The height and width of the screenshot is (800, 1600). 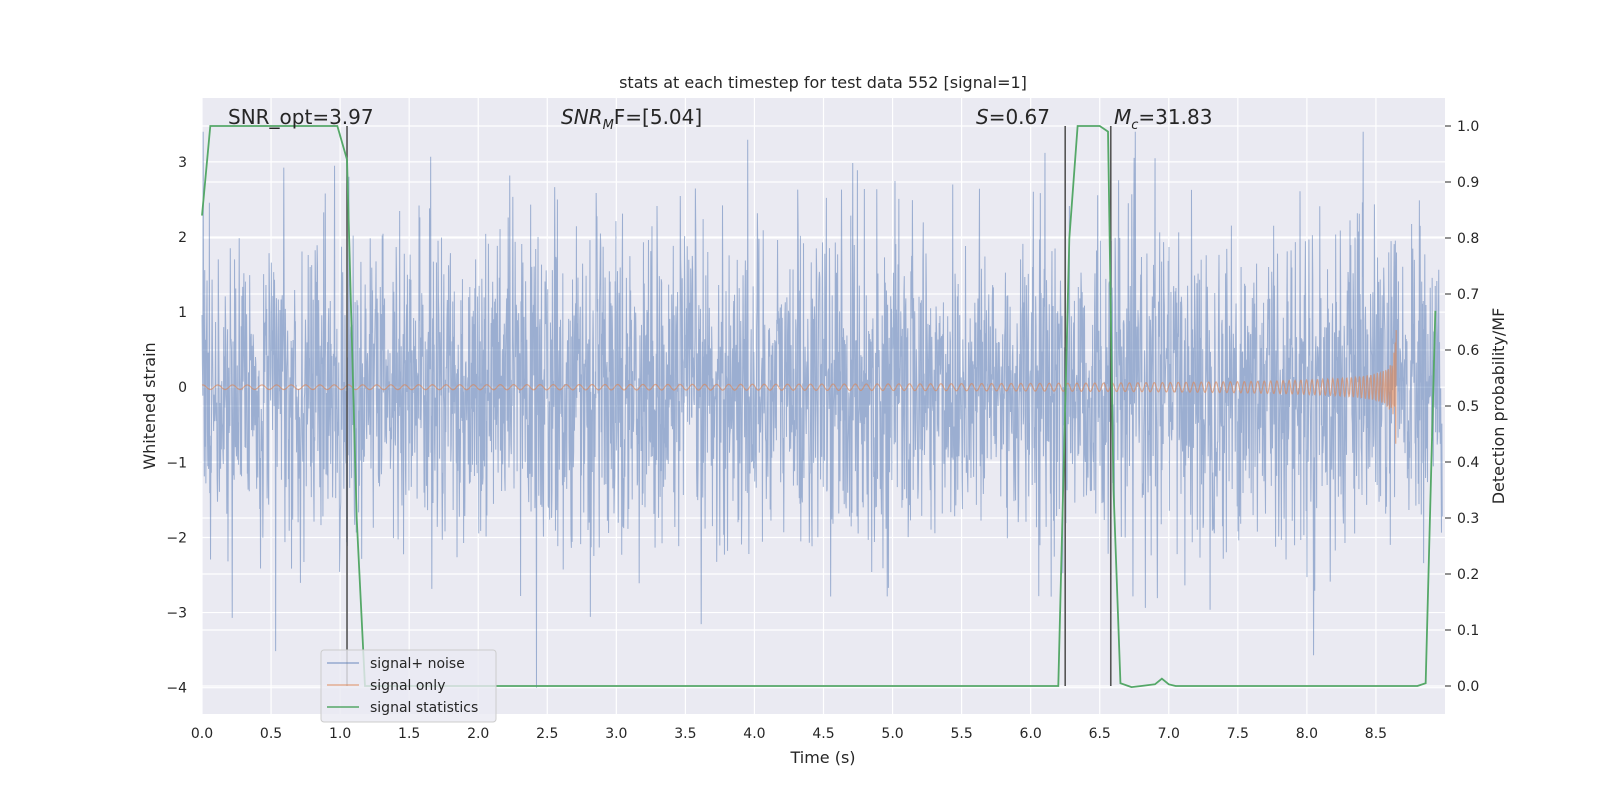 What do you see at coordinates (176, 463) in the screenshot?
I see `y-tick-label: −1` at bounding box center [176, 463].